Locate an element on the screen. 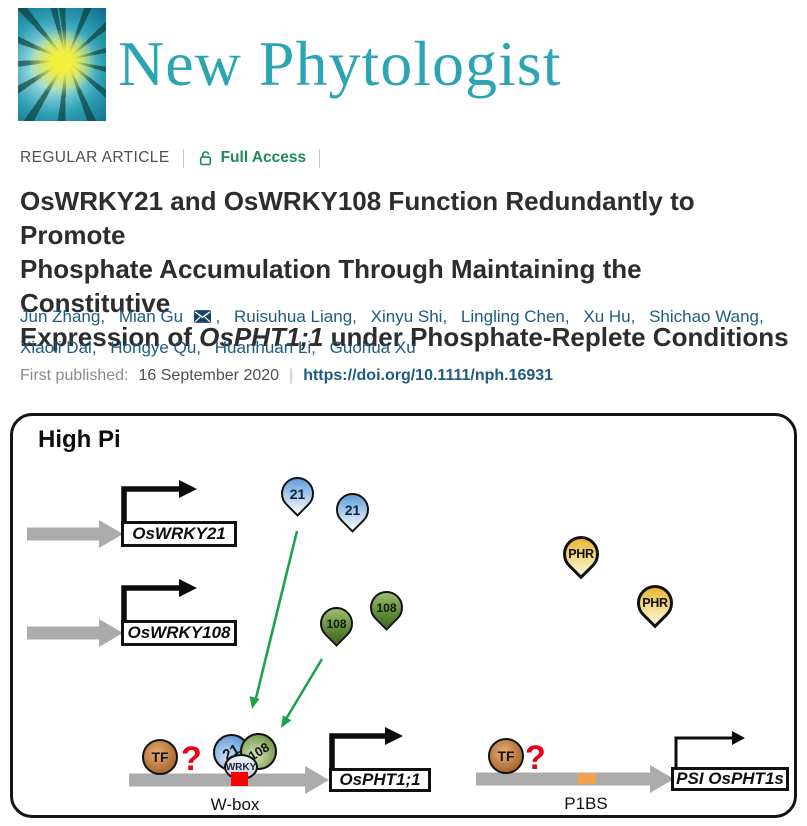 The image size is (807, 826). access-badge: Full Access is located at coordinates (252, 158).